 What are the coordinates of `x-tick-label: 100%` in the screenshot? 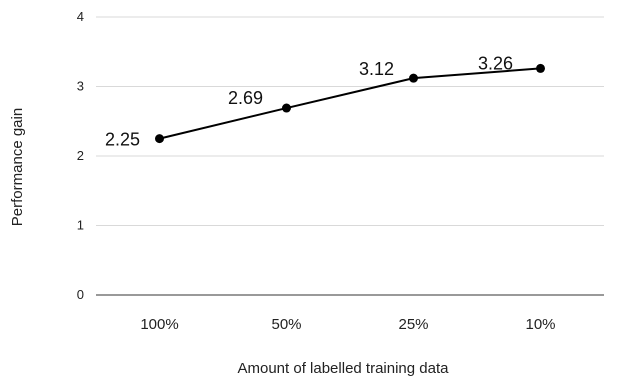 It's located at (159, 324).